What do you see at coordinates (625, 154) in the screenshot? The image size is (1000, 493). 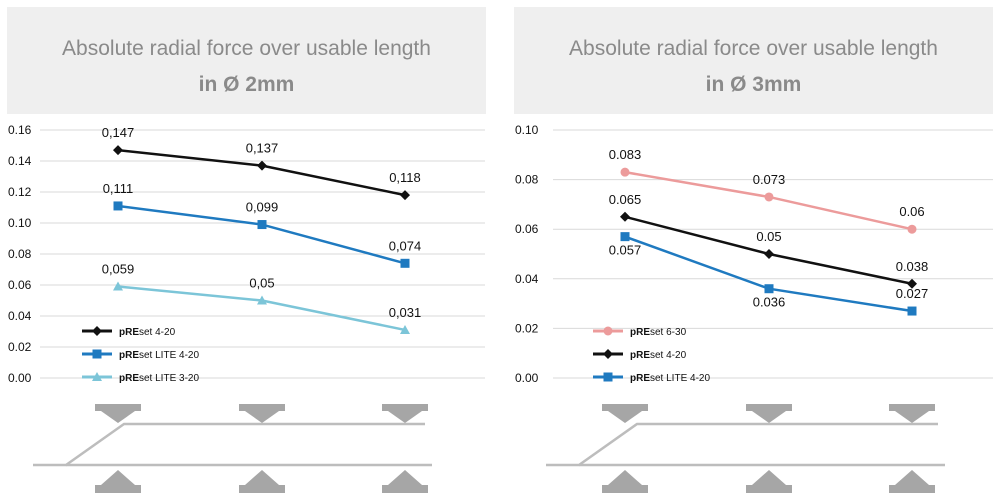 I see `data-label: 0.083` at bounding box center [625, 154].